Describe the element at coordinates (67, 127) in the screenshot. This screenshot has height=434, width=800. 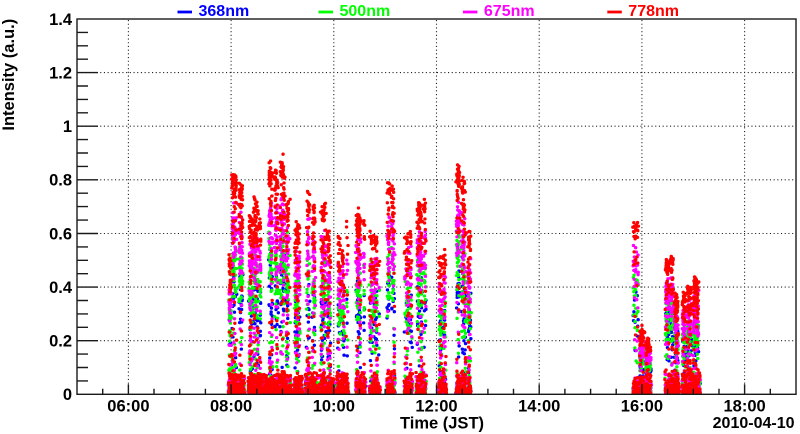
I see `svg-text: 1` at that location.